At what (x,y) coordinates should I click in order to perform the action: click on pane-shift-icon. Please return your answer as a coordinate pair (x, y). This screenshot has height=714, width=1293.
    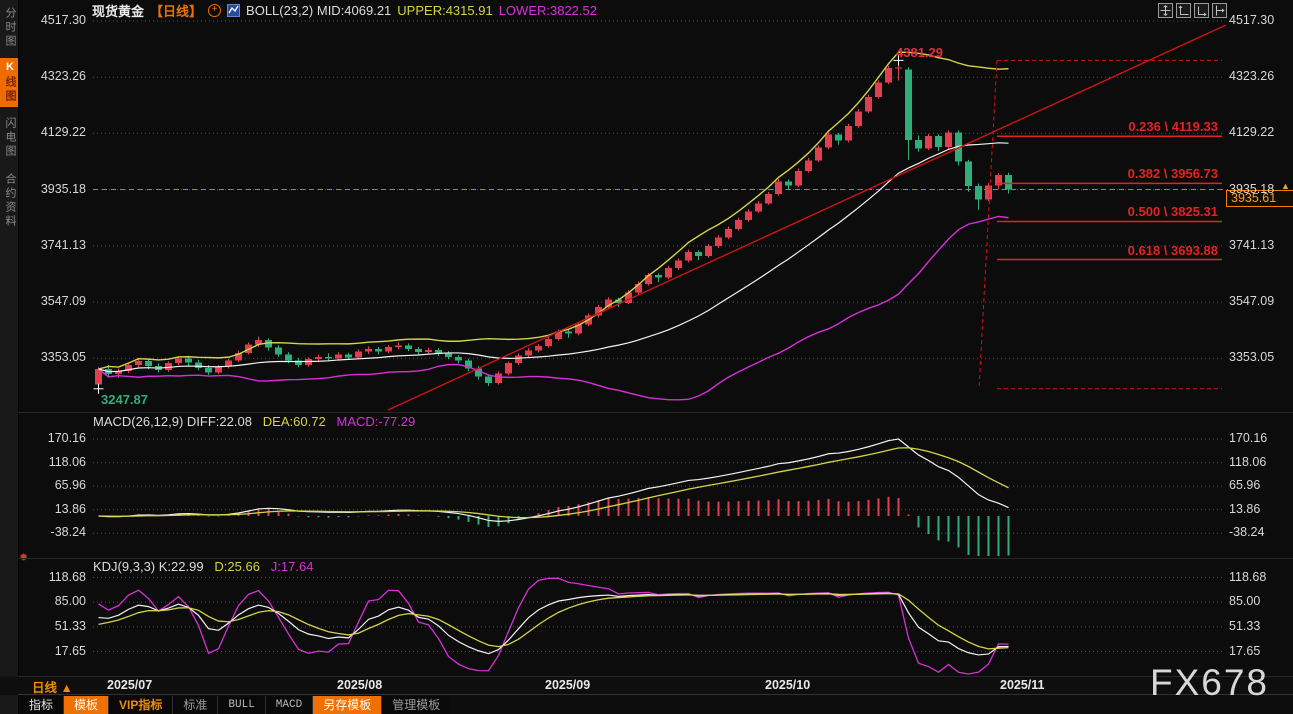
    Looking at the image, I should click on (1219, 10).